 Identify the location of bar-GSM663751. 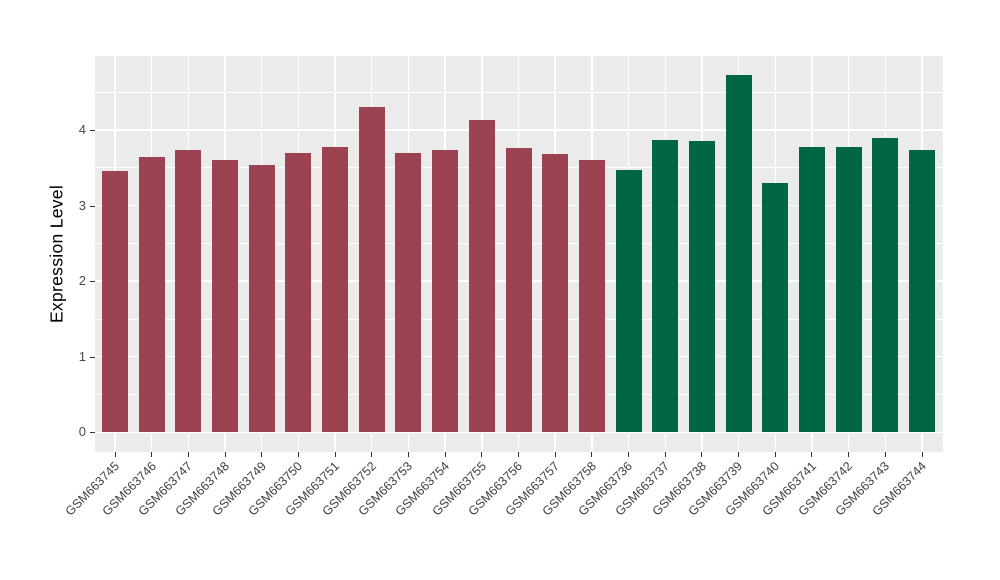
(335, 290).